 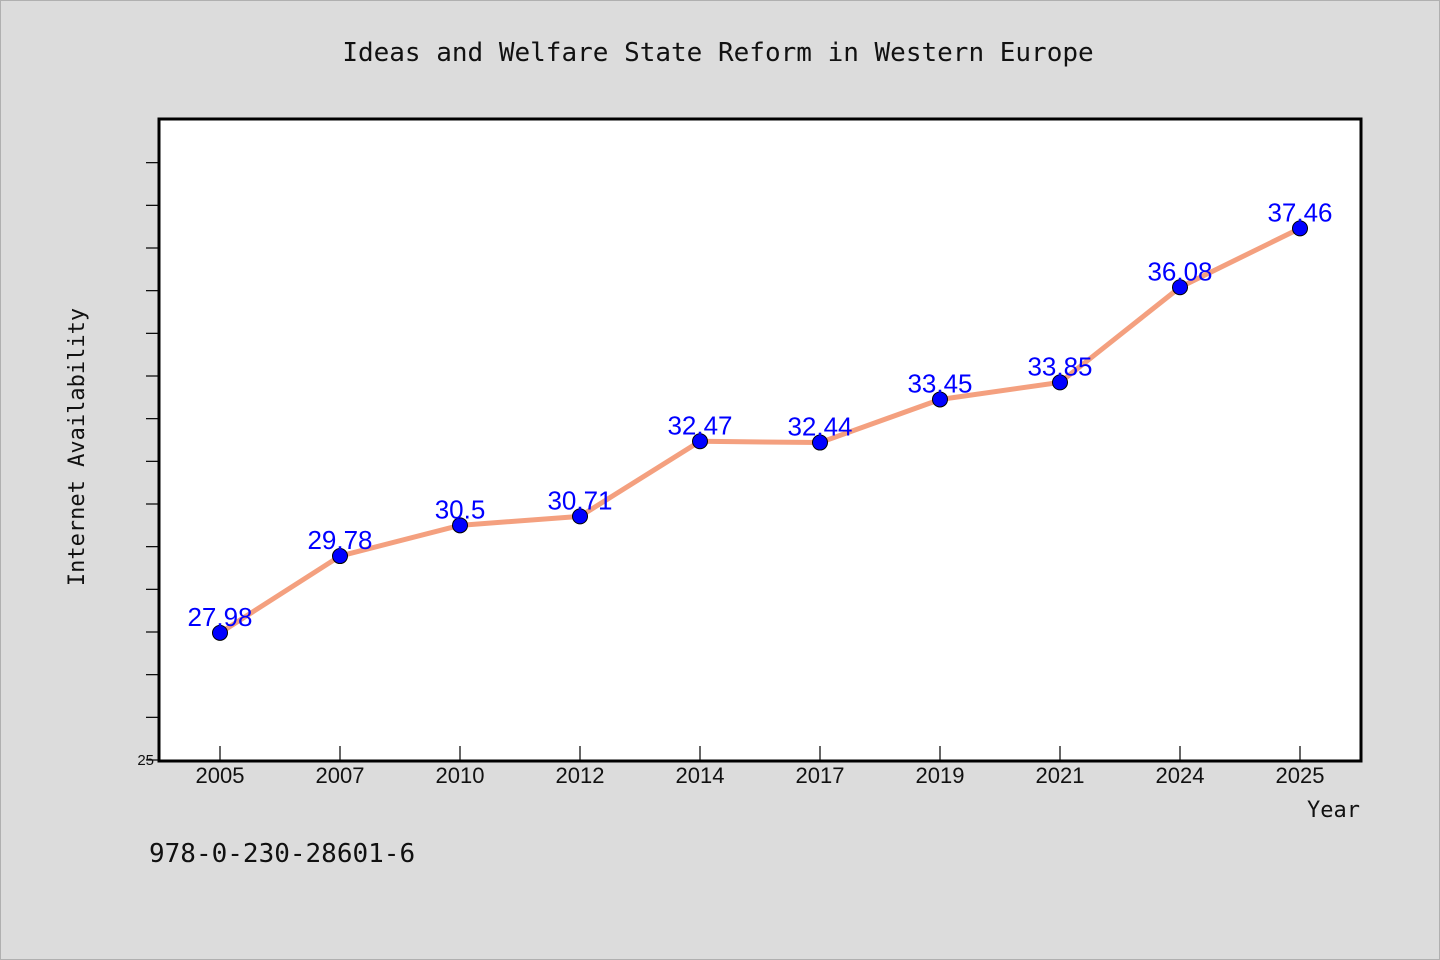 I want to click on data-label: 30.71, so click(x=579, y=500).